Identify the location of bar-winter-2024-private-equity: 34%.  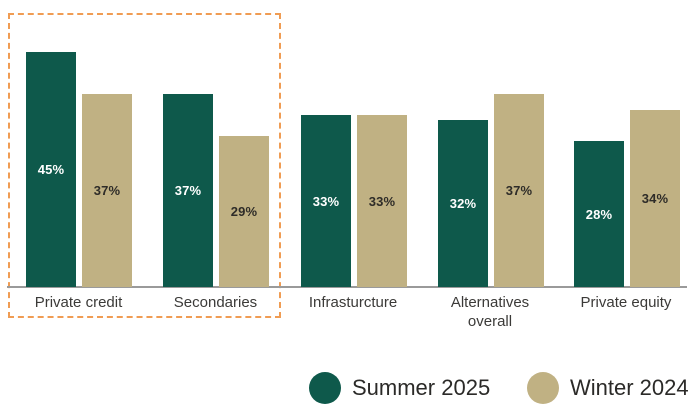
(655, 198).